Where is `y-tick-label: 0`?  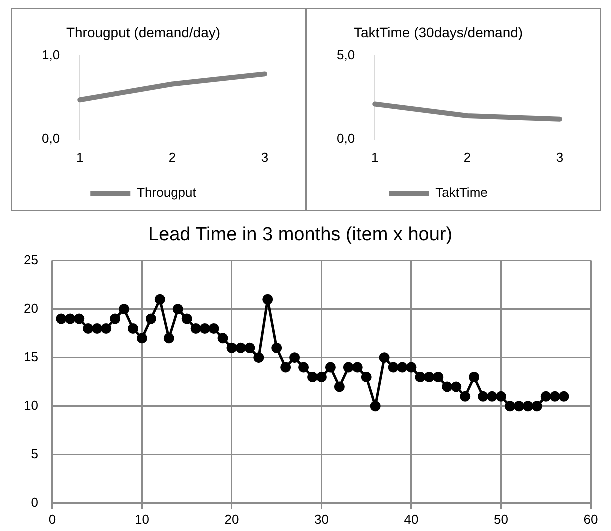 y-tick-label: 0 is located at coordinates (34, 502).